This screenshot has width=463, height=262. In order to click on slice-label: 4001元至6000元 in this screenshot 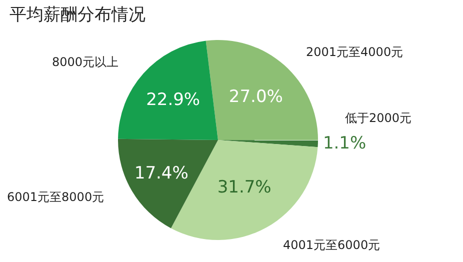, I will do `click(331, 245)`.